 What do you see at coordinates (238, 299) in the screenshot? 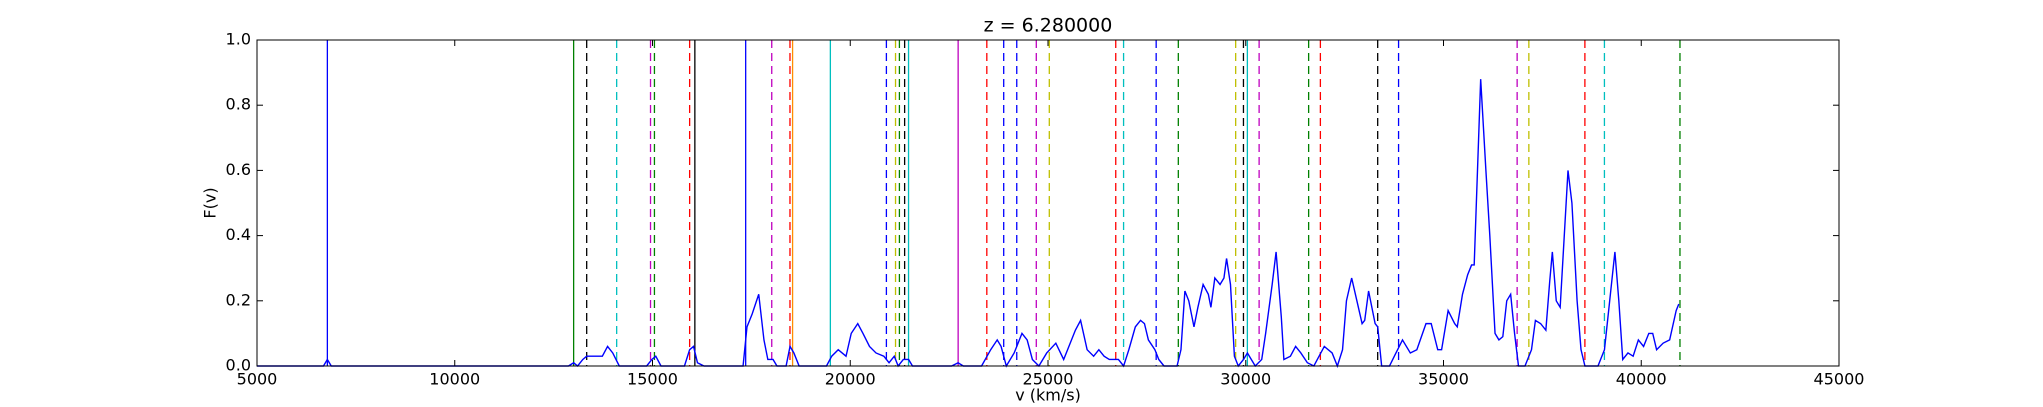
I see `y-tick-label: 0.2` at bounding box center [238, 299].